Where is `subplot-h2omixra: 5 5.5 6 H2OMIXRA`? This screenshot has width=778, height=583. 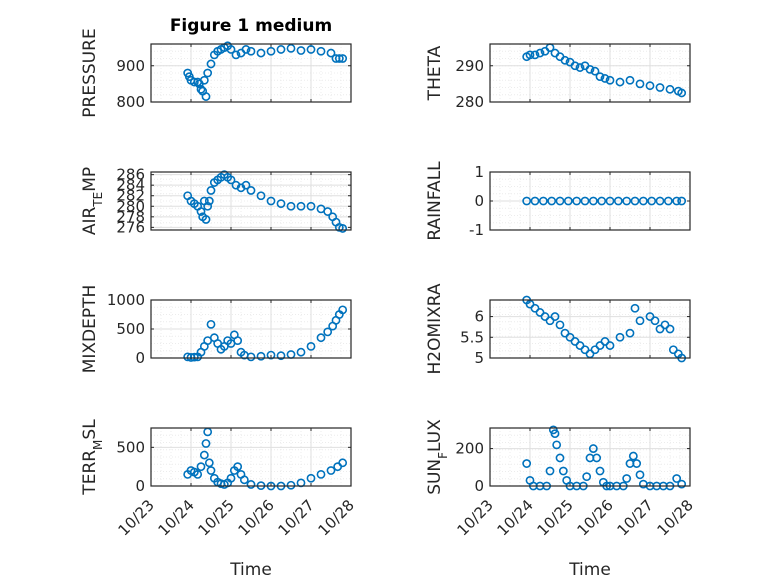 subplot-h2omixra: 5 5.5 6 H2OMIXRA is located at coordinates (558, 329).